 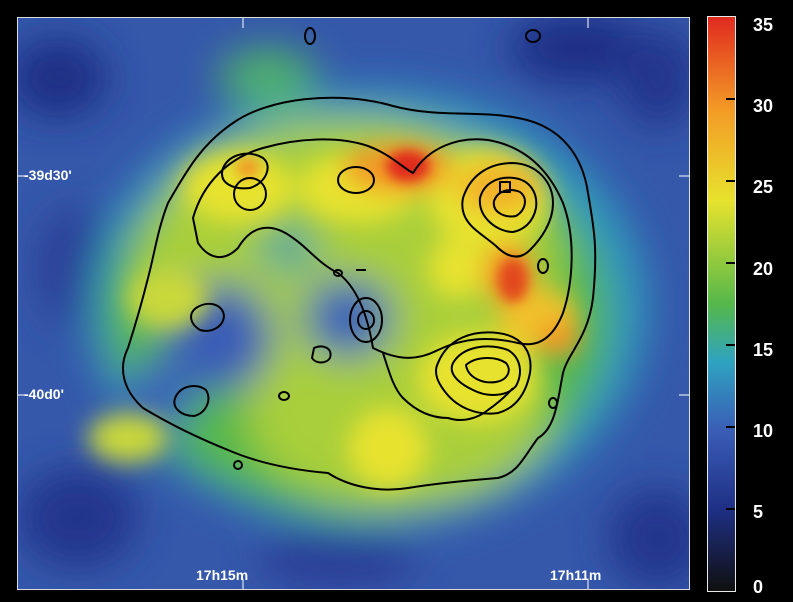 I want to click on colorbar-label-30: 30, so click(x=763, y=106).